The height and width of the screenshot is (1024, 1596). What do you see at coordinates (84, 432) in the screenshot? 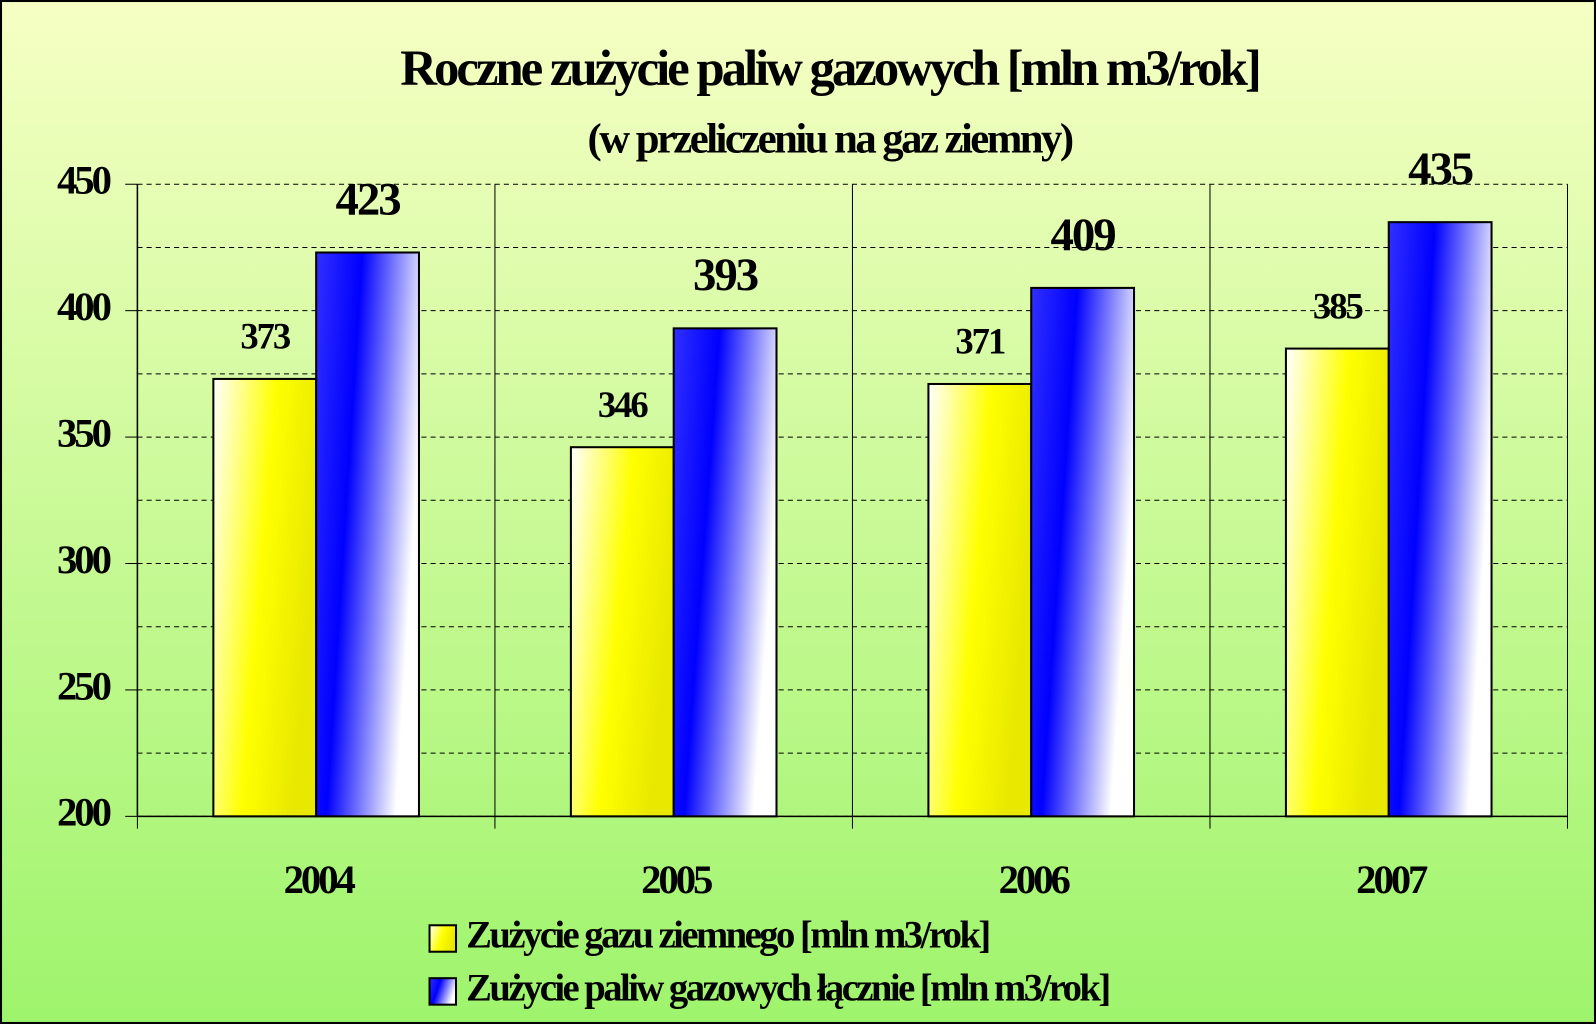
I see `y-tick-label: 350` at bounding box center [84, 432].